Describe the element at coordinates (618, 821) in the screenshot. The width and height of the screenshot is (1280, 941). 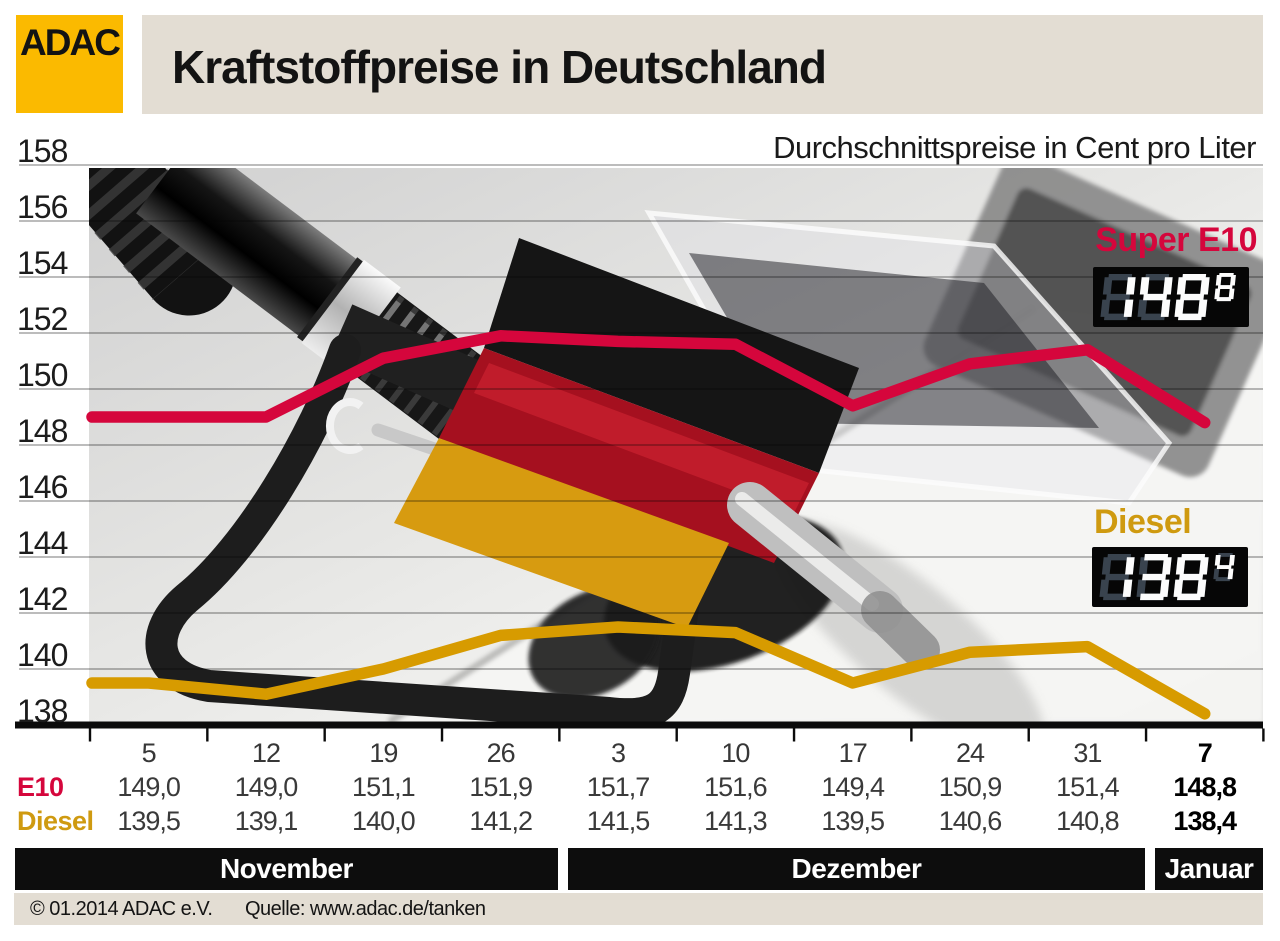
I see `table-value: 141,5` at that location.